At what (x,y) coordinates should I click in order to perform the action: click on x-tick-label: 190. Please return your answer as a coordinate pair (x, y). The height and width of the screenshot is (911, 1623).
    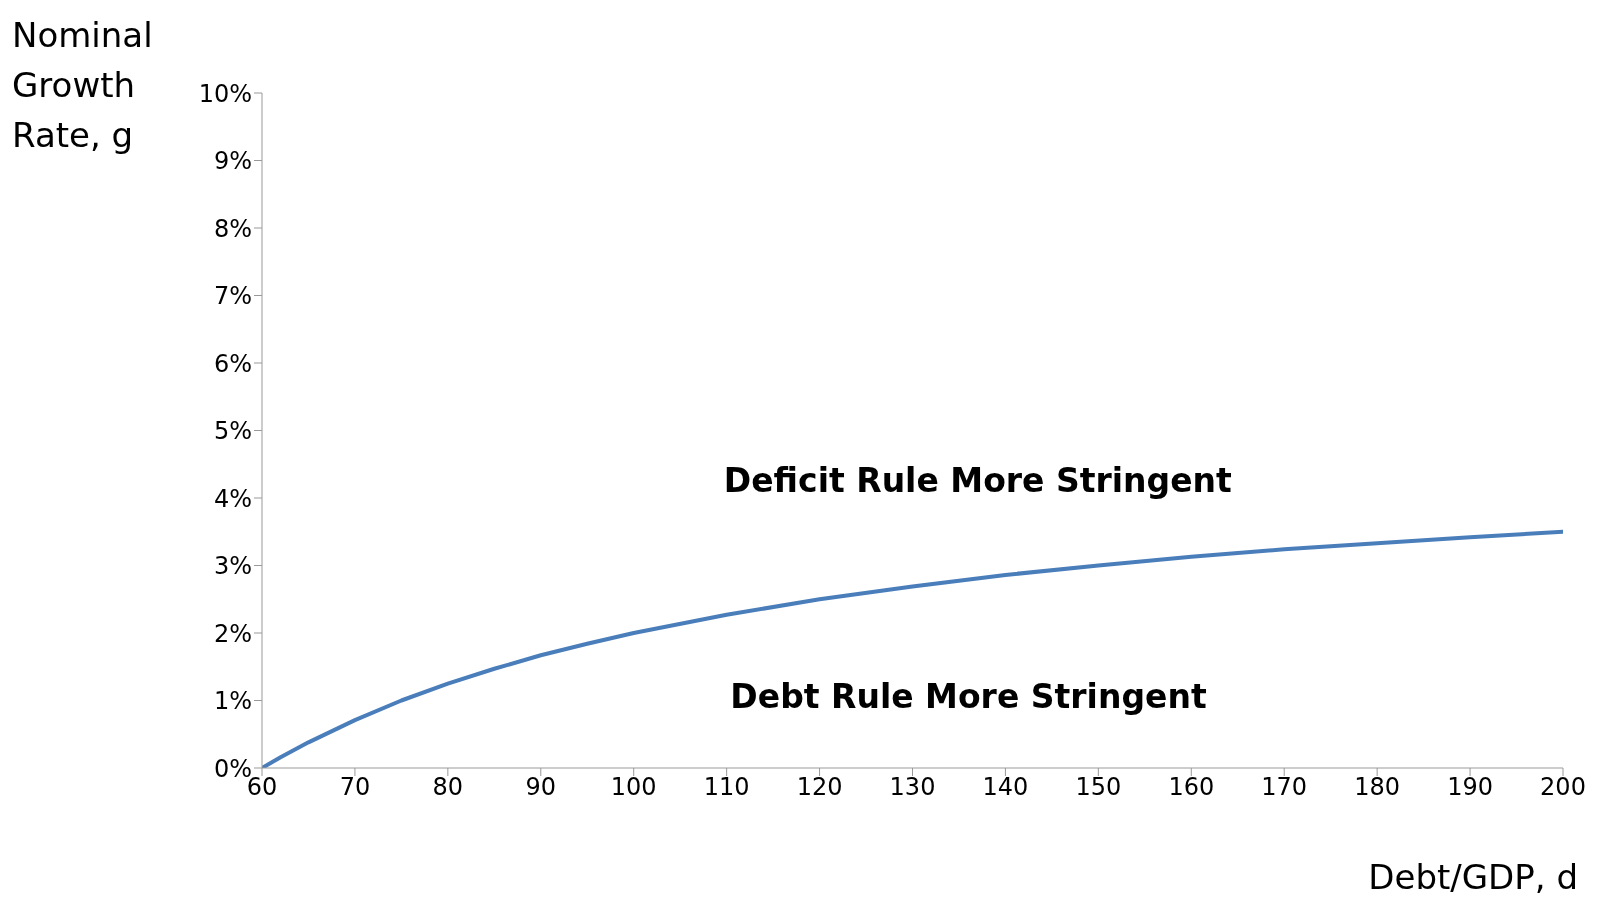
    Looking at the image, I should click on (1470, 787).